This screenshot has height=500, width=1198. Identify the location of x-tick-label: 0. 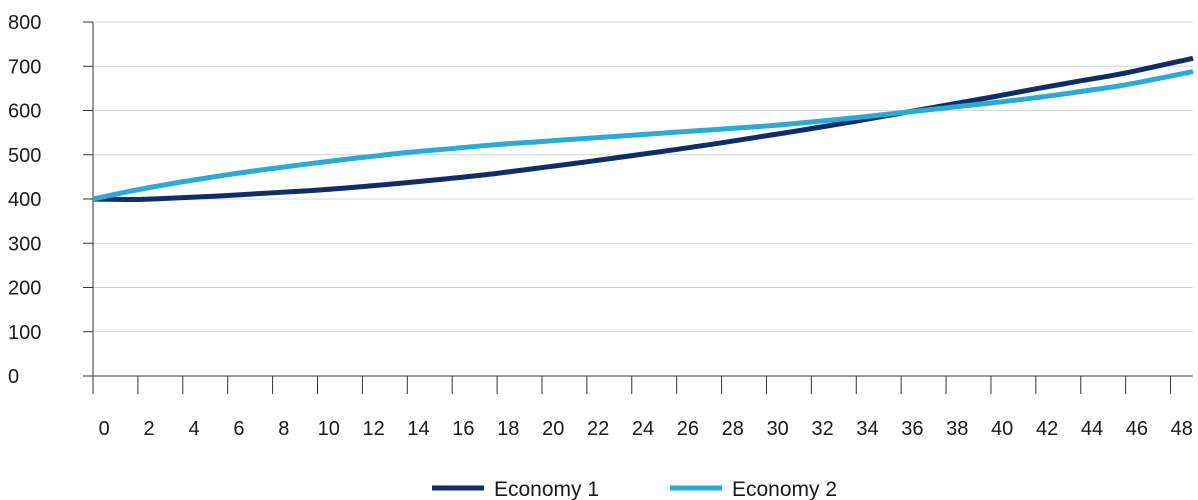
(104, 429).